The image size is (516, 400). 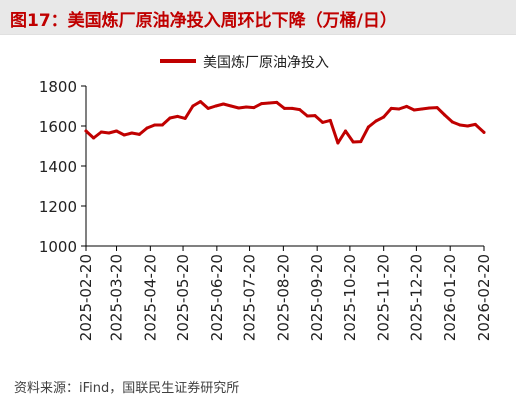 What do you see at coordinates (484, 297) in the screenshot?
I see `x-tick-label: 2026-02-20` at bounding box center [484, 297].